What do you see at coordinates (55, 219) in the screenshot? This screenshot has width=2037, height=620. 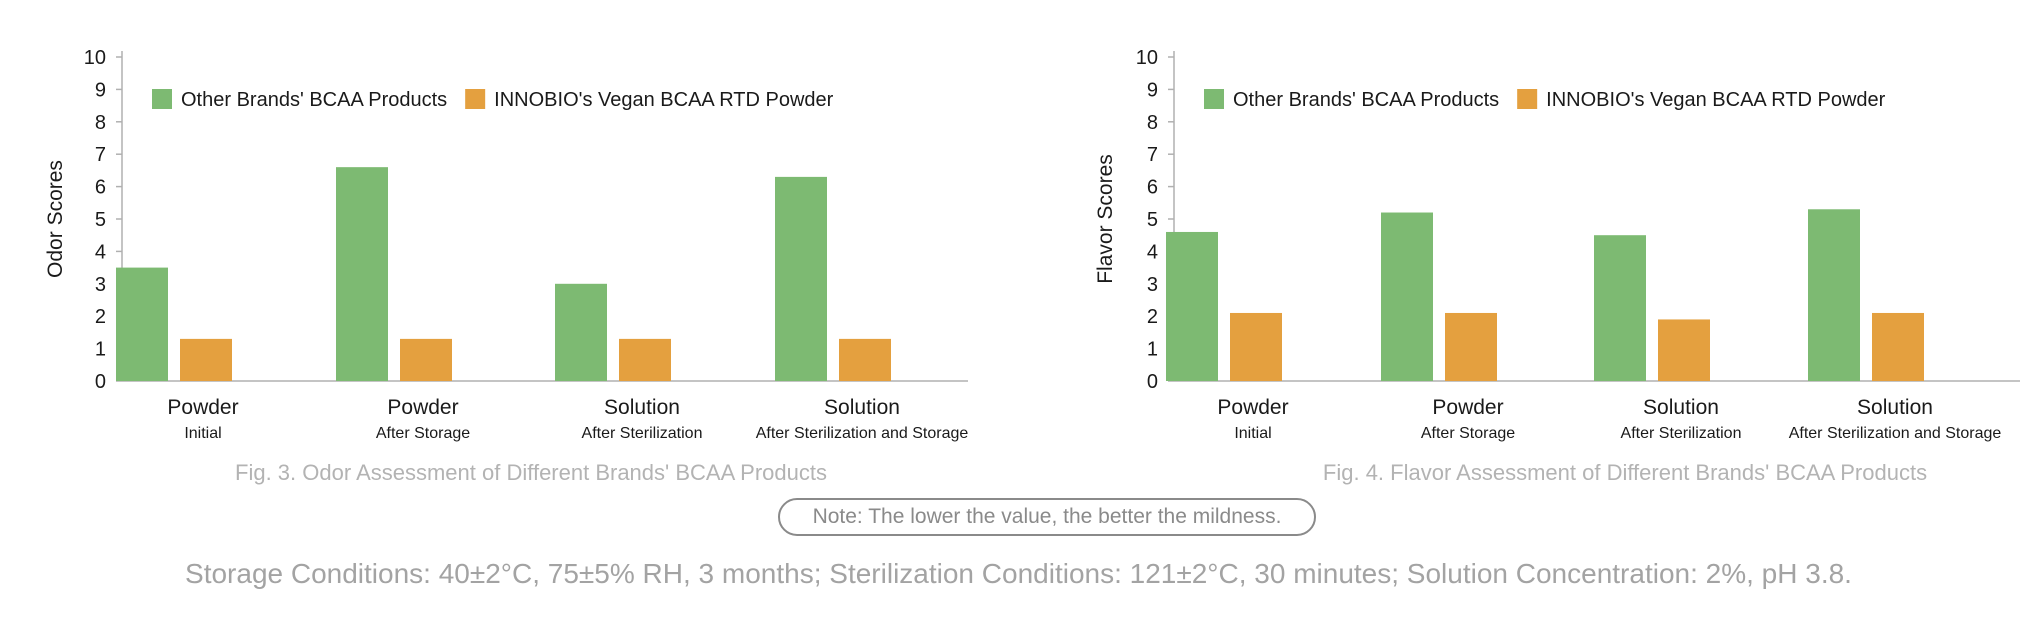 I see `y-axis-title: Odor Scores` at bounding box center [55, 219].